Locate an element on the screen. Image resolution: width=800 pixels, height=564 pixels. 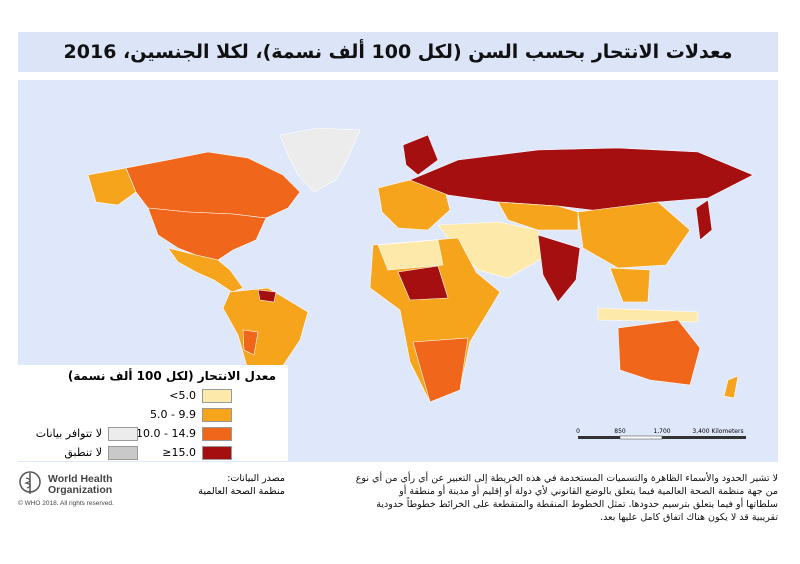
scale-label: 850 is located at coordinates (620, 431).